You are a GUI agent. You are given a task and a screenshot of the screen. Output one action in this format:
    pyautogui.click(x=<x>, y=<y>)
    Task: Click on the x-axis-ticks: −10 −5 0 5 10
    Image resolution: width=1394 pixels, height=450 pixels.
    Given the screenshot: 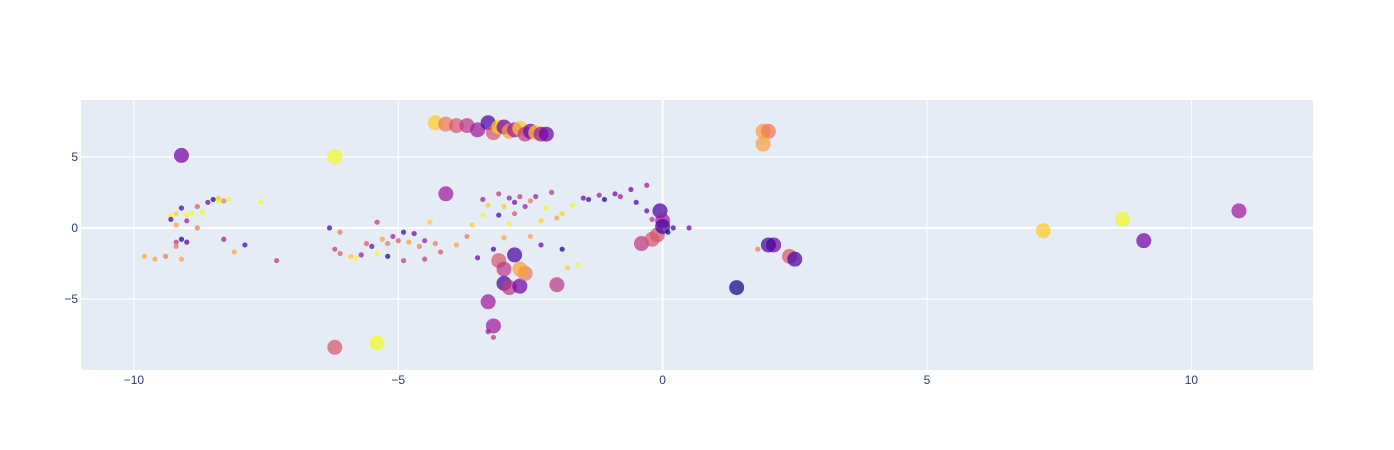 What is the action you would take?
    pyautogui.click(x=661, y=380)
    